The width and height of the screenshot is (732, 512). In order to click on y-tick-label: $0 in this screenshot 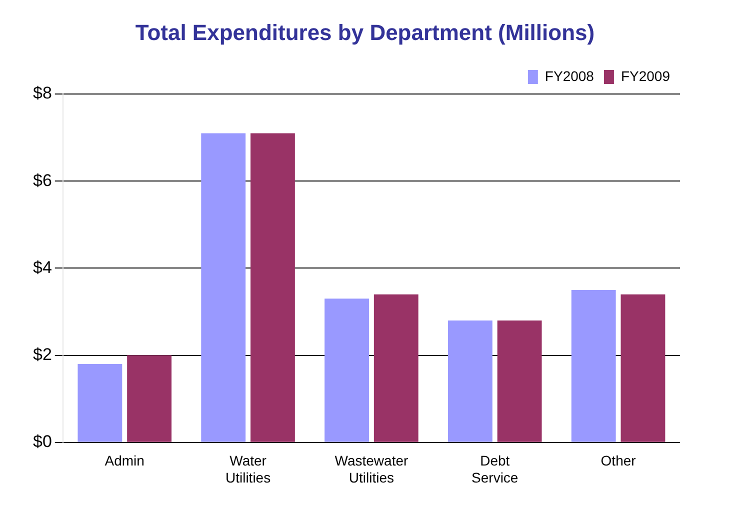, I will do `click(42, 442)`.